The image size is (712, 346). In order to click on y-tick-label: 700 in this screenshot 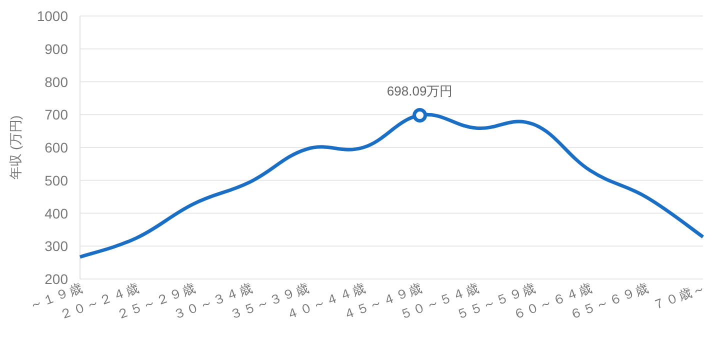, I will do `click(56, 114)`.